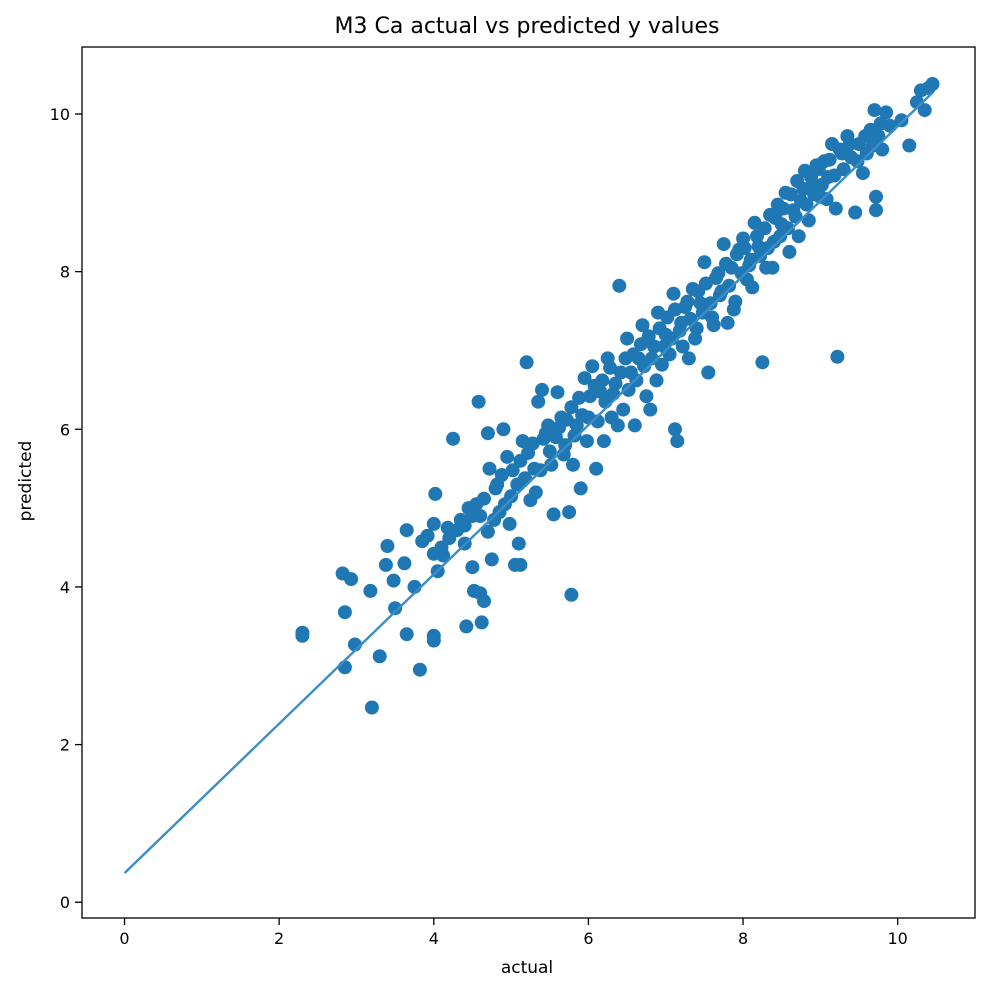 The image size is (988, 992). What do you see at coordinates (279, 938) in the screenshot?
I see `x-tick-label: 2` at bounding box center [279, 938].